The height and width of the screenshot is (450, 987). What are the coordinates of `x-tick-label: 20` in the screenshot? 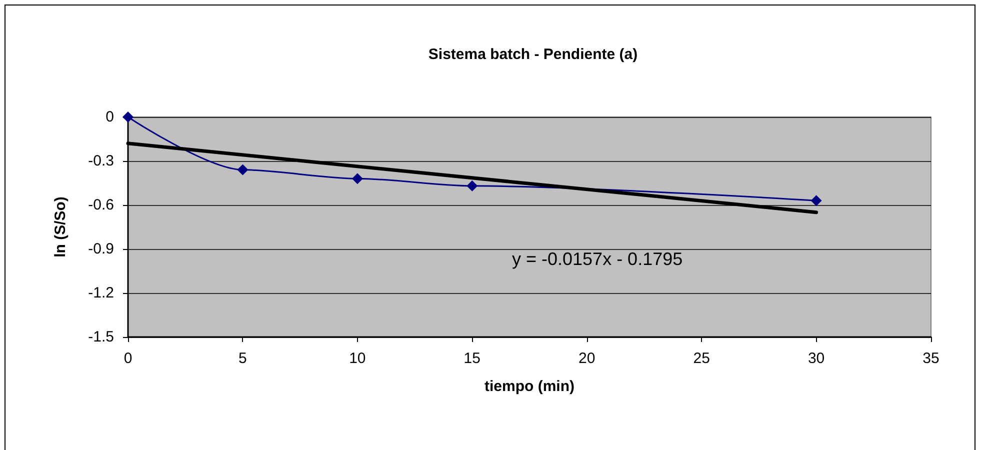 It's located at (587, 358).